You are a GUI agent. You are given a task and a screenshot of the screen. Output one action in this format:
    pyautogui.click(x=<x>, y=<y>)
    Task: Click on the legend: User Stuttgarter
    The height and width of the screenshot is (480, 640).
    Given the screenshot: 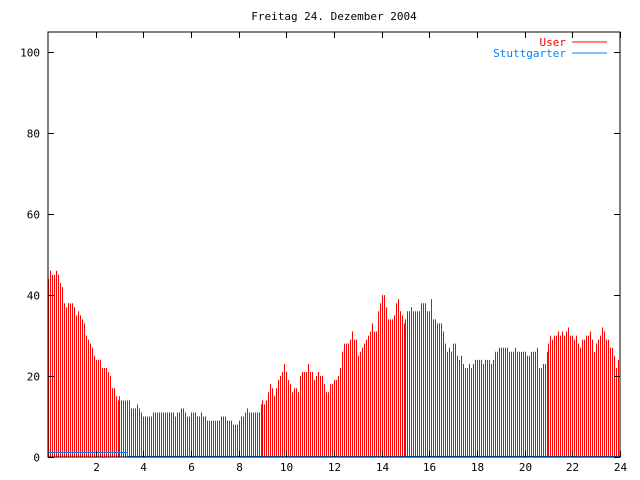 What is the action you would take?
    pyautogui.click(x=550, y=48)
    